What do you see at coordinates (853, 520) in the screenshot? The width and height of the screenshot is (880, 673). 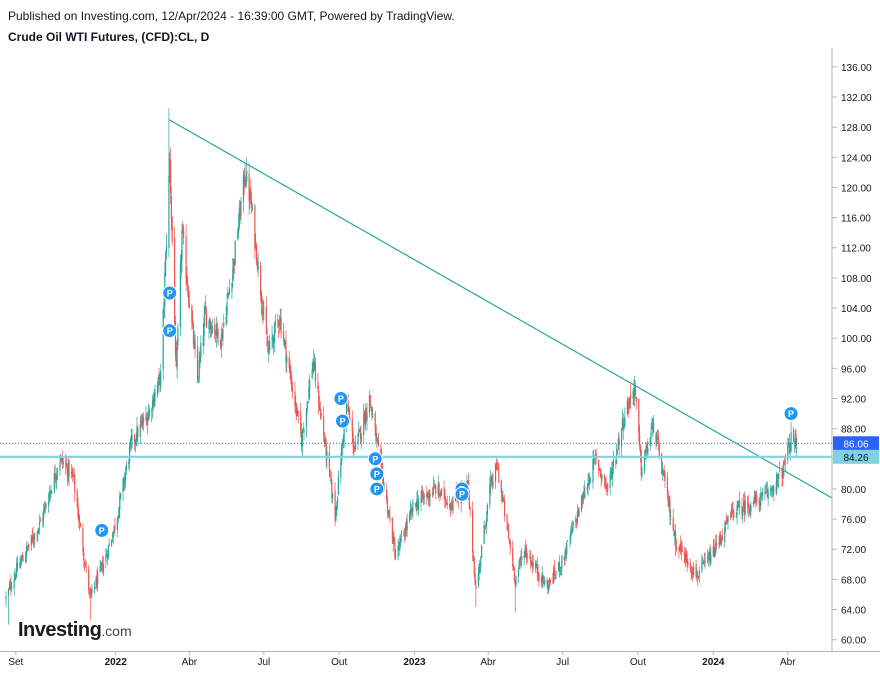 I see `y-tick-label: 76.00` at bounding box center [853, 520].